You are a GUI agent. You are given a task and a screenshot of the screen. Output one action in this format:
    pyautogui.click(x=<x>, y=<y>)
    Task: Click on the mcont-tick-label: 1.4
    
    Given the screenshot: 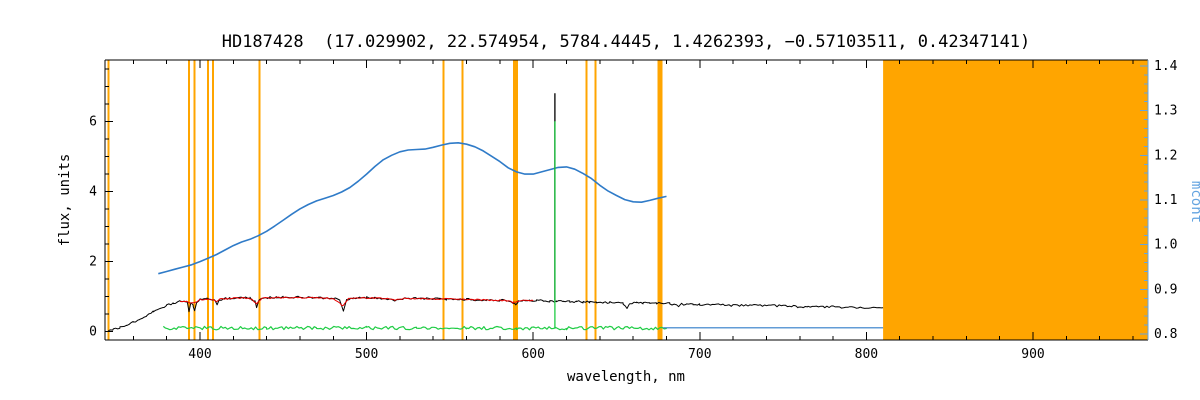 What is the action you would take?
    pyautogui.click(x=1166, y=66)
    